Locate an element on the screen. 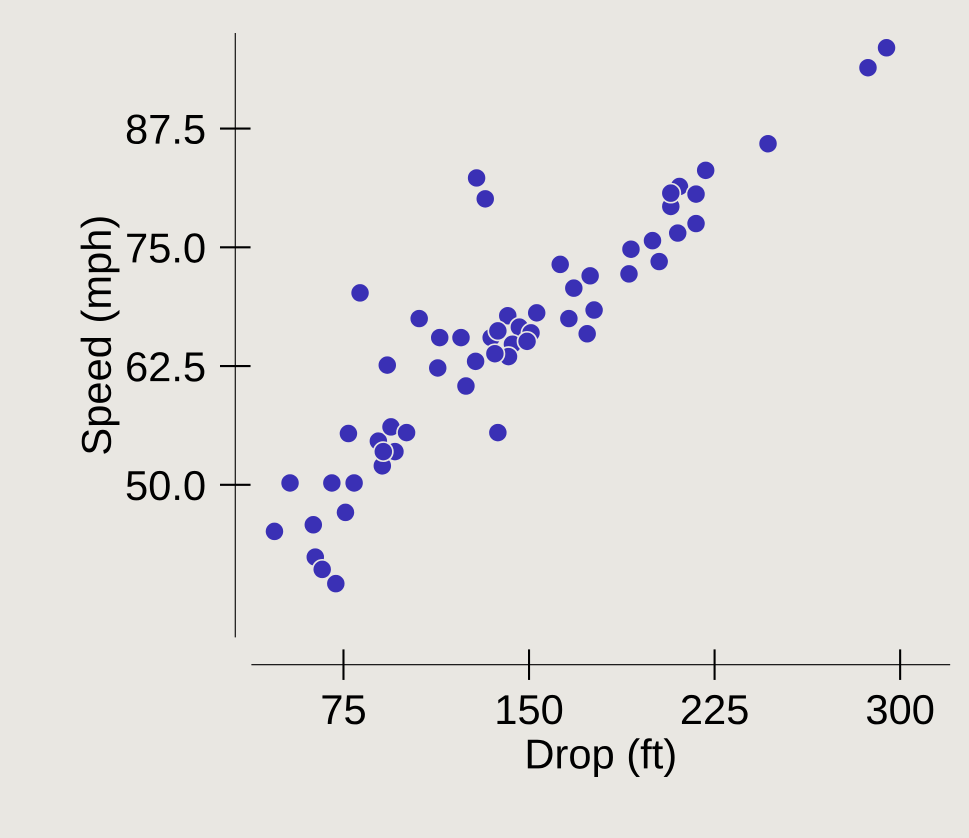  y-tick-label: 75.0 is located at coordinates (165, 248).